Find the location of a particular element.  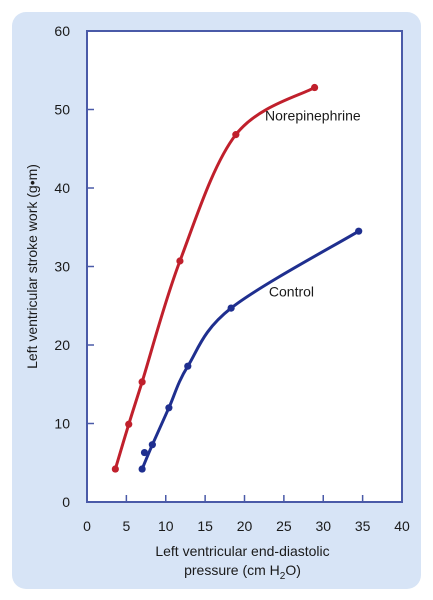

y-tick-label: 10 is located at coordinates (62, 424).